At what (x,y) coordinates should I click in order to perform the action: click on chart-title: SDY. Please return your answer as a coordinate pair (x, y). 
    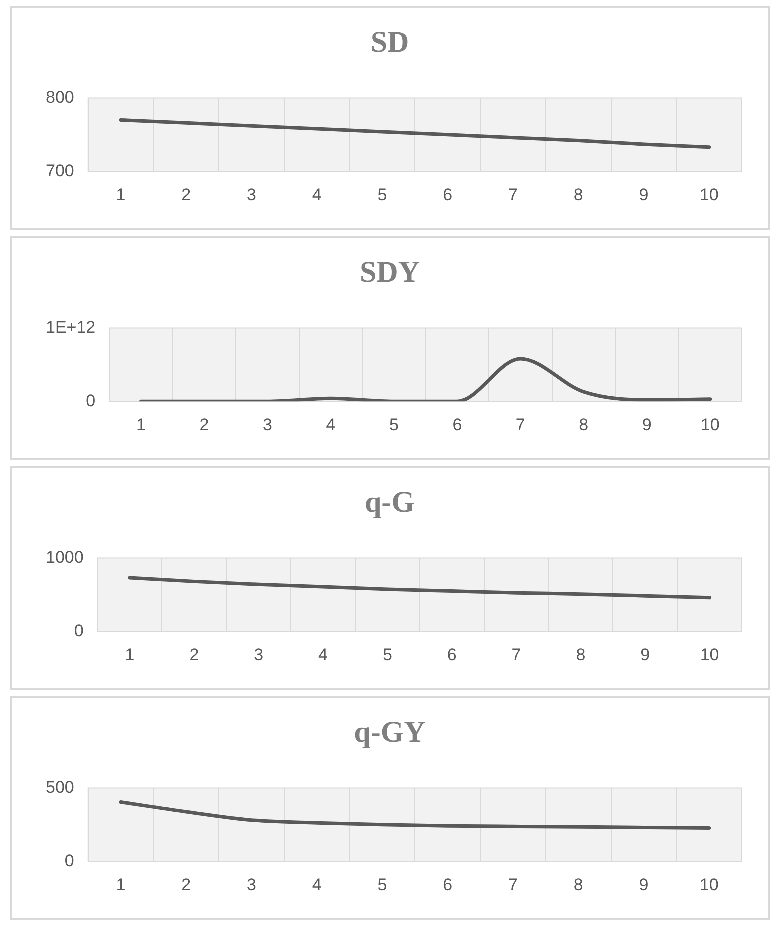
    Looking at the image, I should click on (389, 273).